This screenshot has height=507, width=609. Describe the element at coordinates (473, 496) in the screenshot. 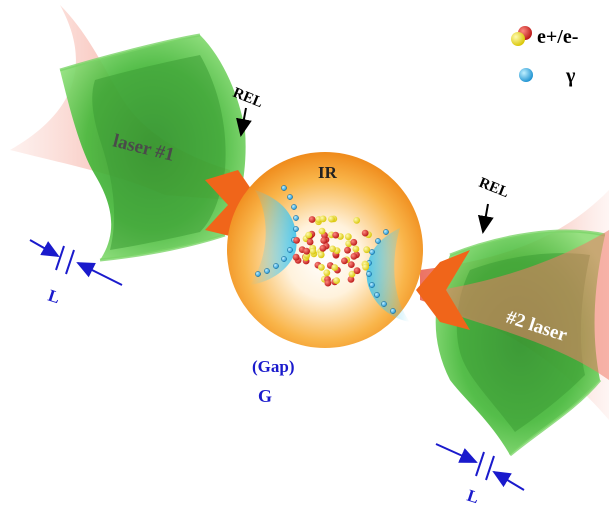

I see `thickness-label-right: L` at that location.